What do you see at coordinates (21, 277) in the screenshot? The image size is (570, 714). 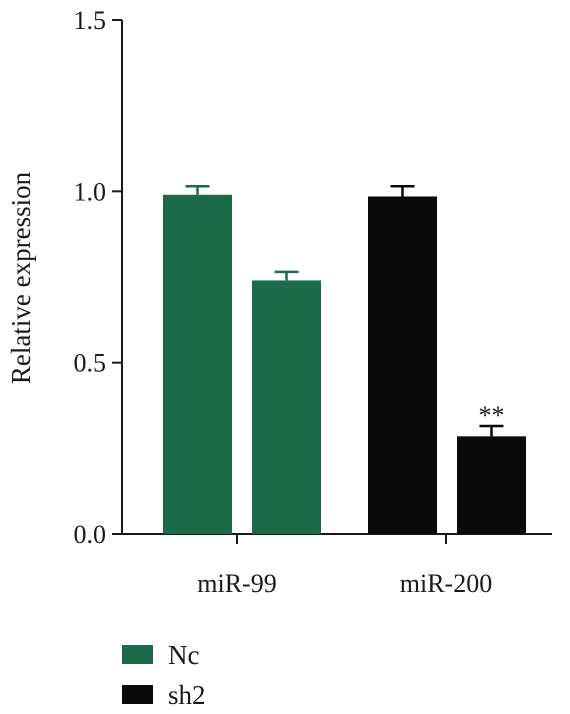 I see `y-axis-title: Relative expression` at bounding box center [21, 277].